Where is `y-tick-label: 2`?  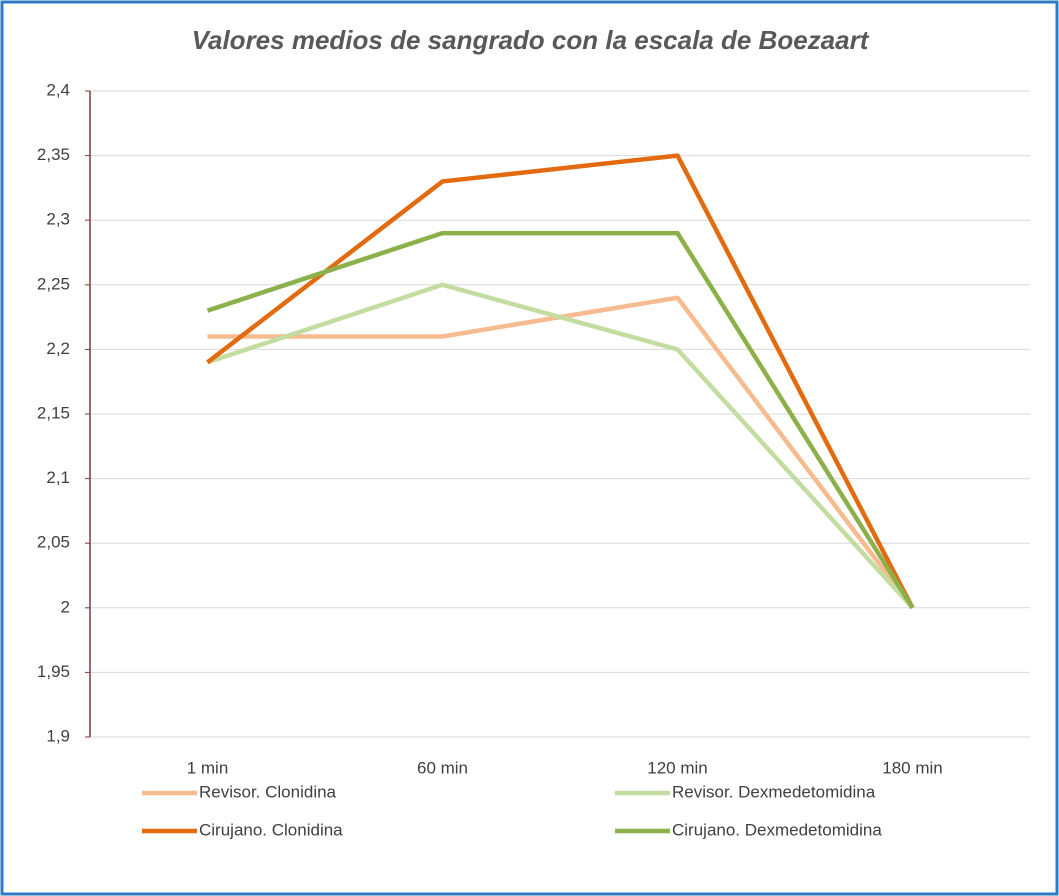
y-tick-label: 2 is located at coordinates (65, 606).